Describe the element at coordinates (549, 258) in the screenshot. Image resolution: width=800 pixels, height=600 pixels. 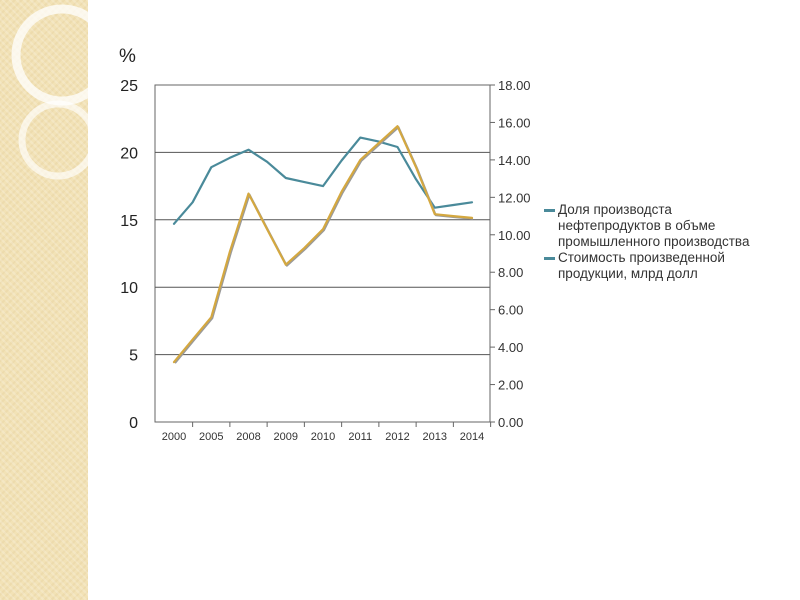
I see `legend-swatch-value` at that location.